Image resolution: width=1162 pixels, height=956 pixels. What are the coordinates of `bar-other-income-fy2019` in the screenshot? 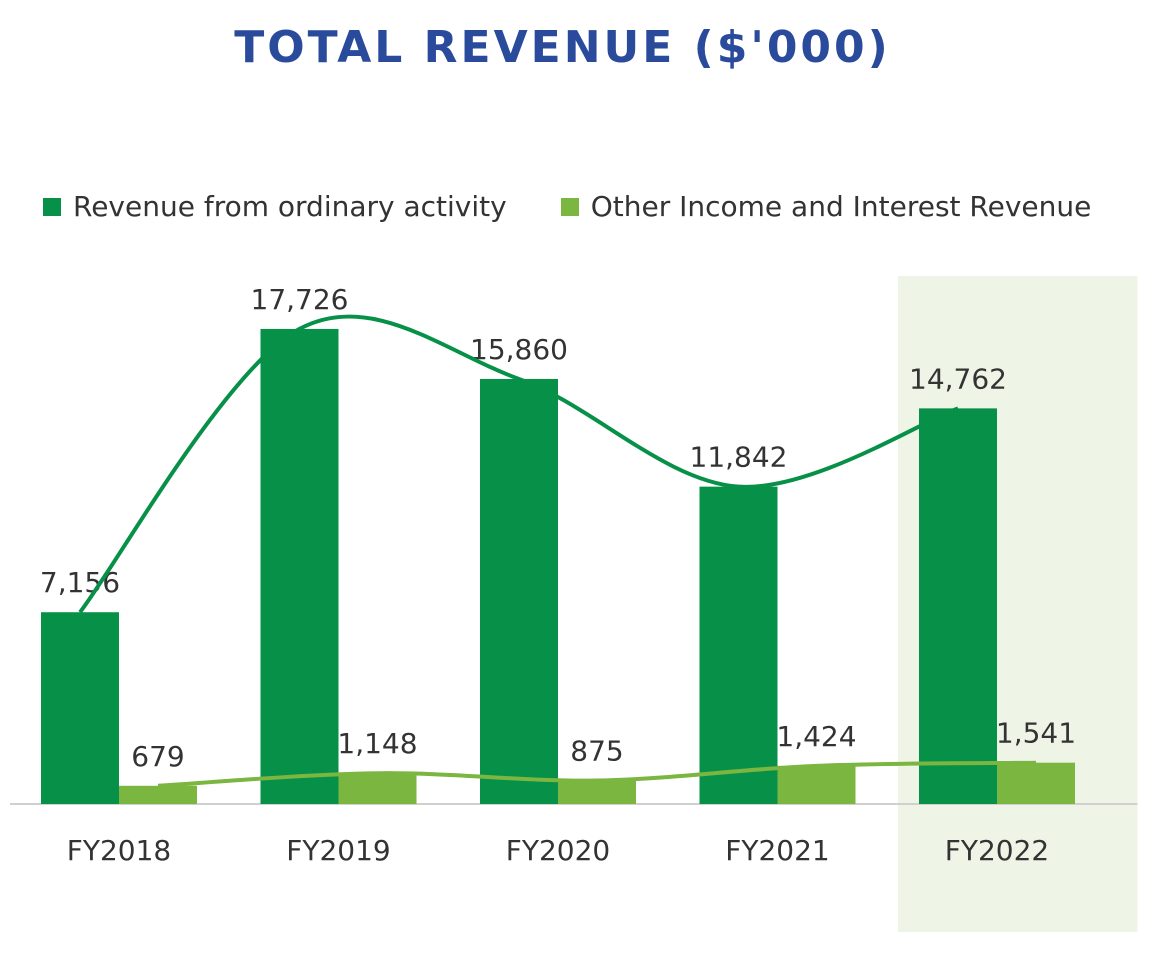 It's located at (377, 788).